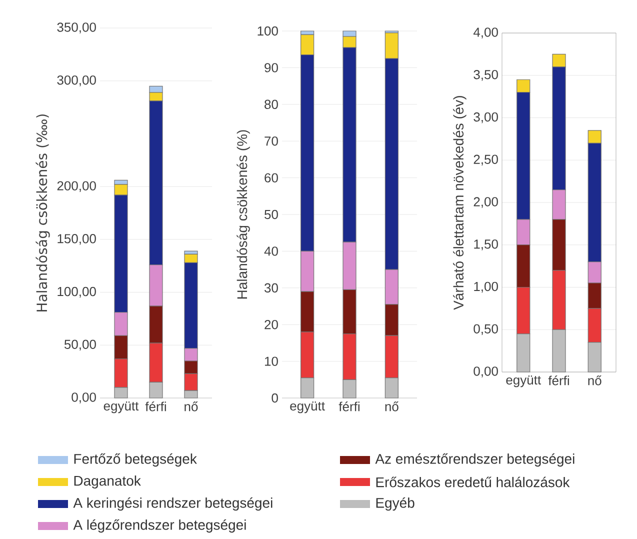 This screenshot has width=637, height=539. I want to click on y-tick-label: 60, so click(271, 177).